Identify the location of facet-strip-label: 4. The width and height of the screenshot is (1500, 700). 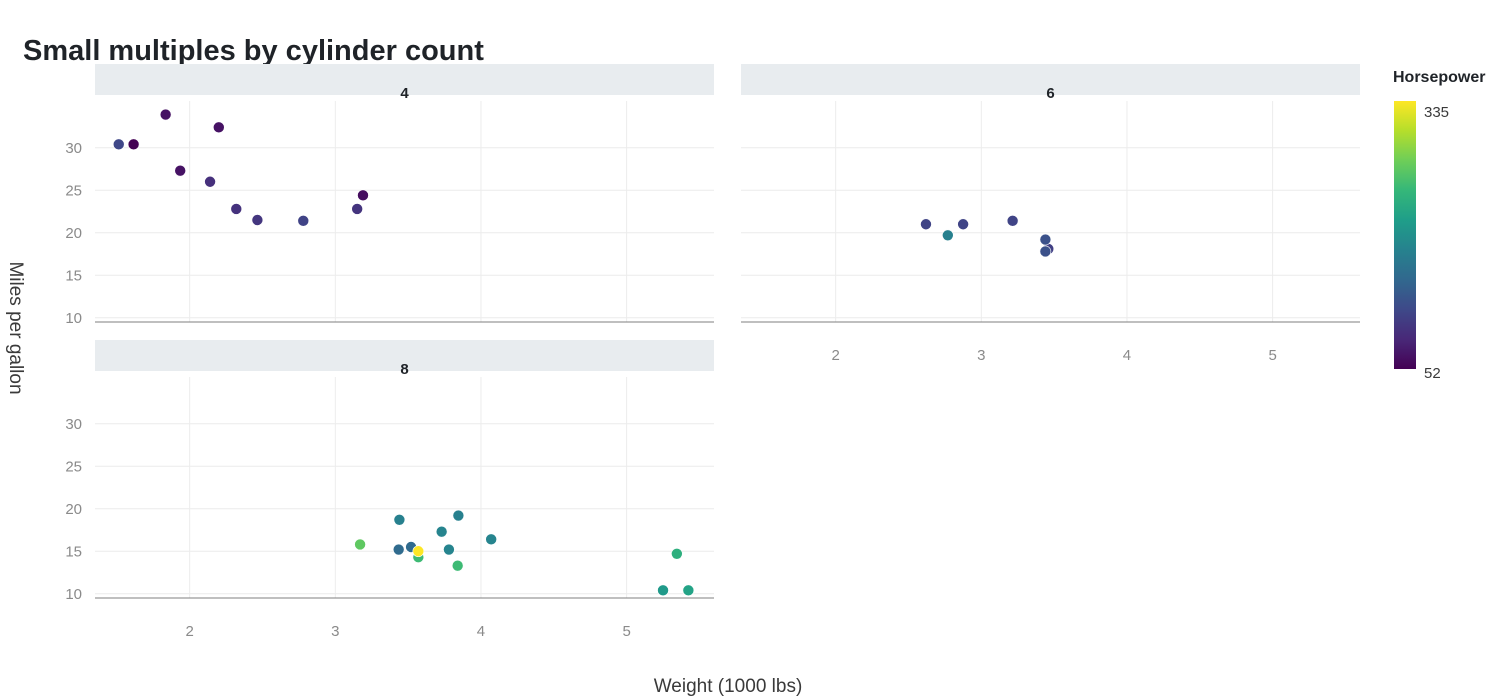
(404, 93).